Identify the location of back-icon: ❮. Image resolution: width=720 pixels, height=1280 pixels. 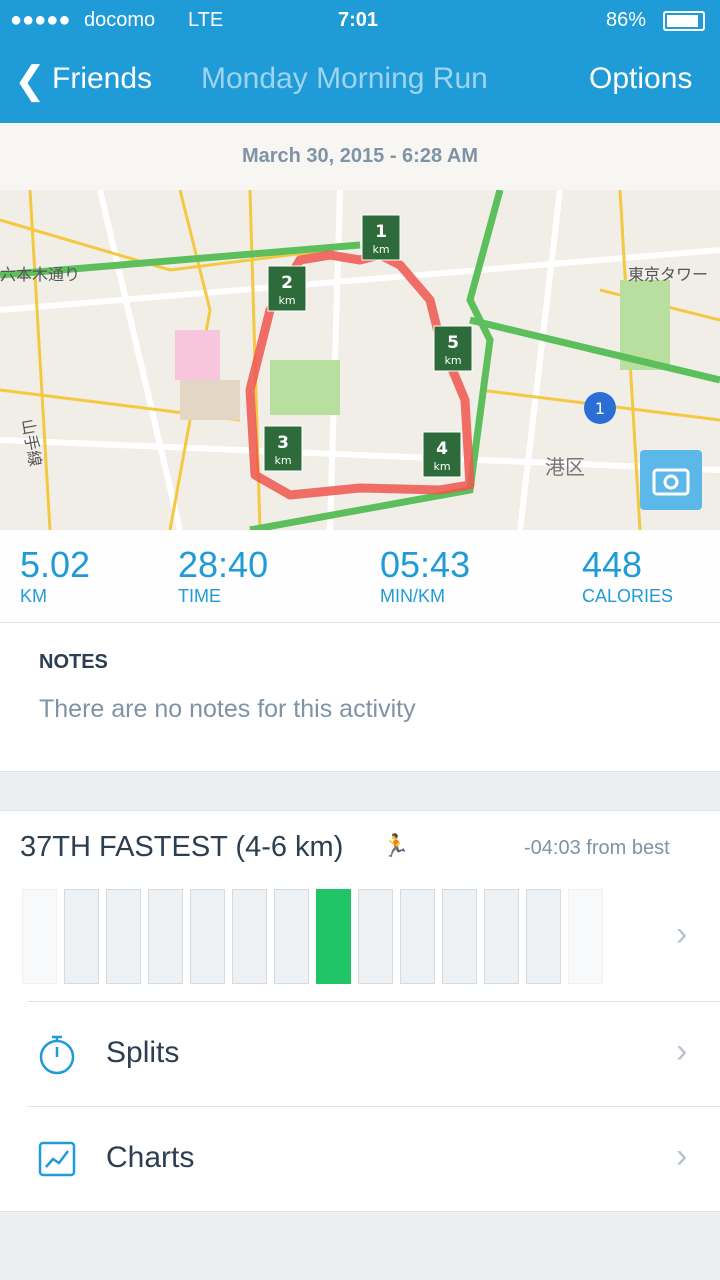
(30, 81).